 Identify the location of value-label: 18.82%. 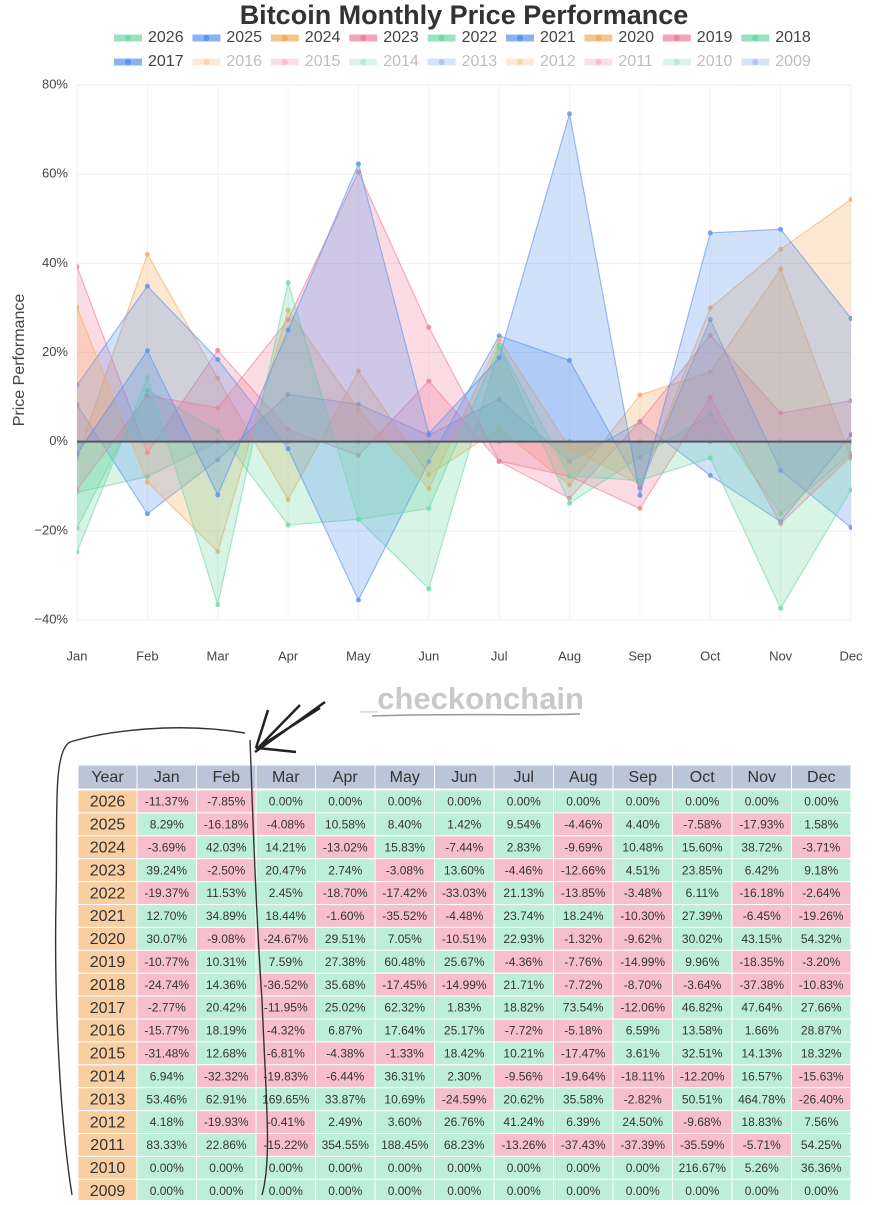
(523, 1008).